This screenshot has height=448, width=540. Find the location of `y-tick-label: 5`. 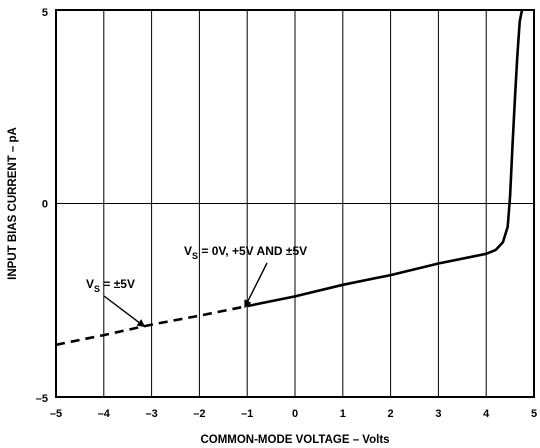

y-tick-label: 5 is located at coordinates (45, 13).